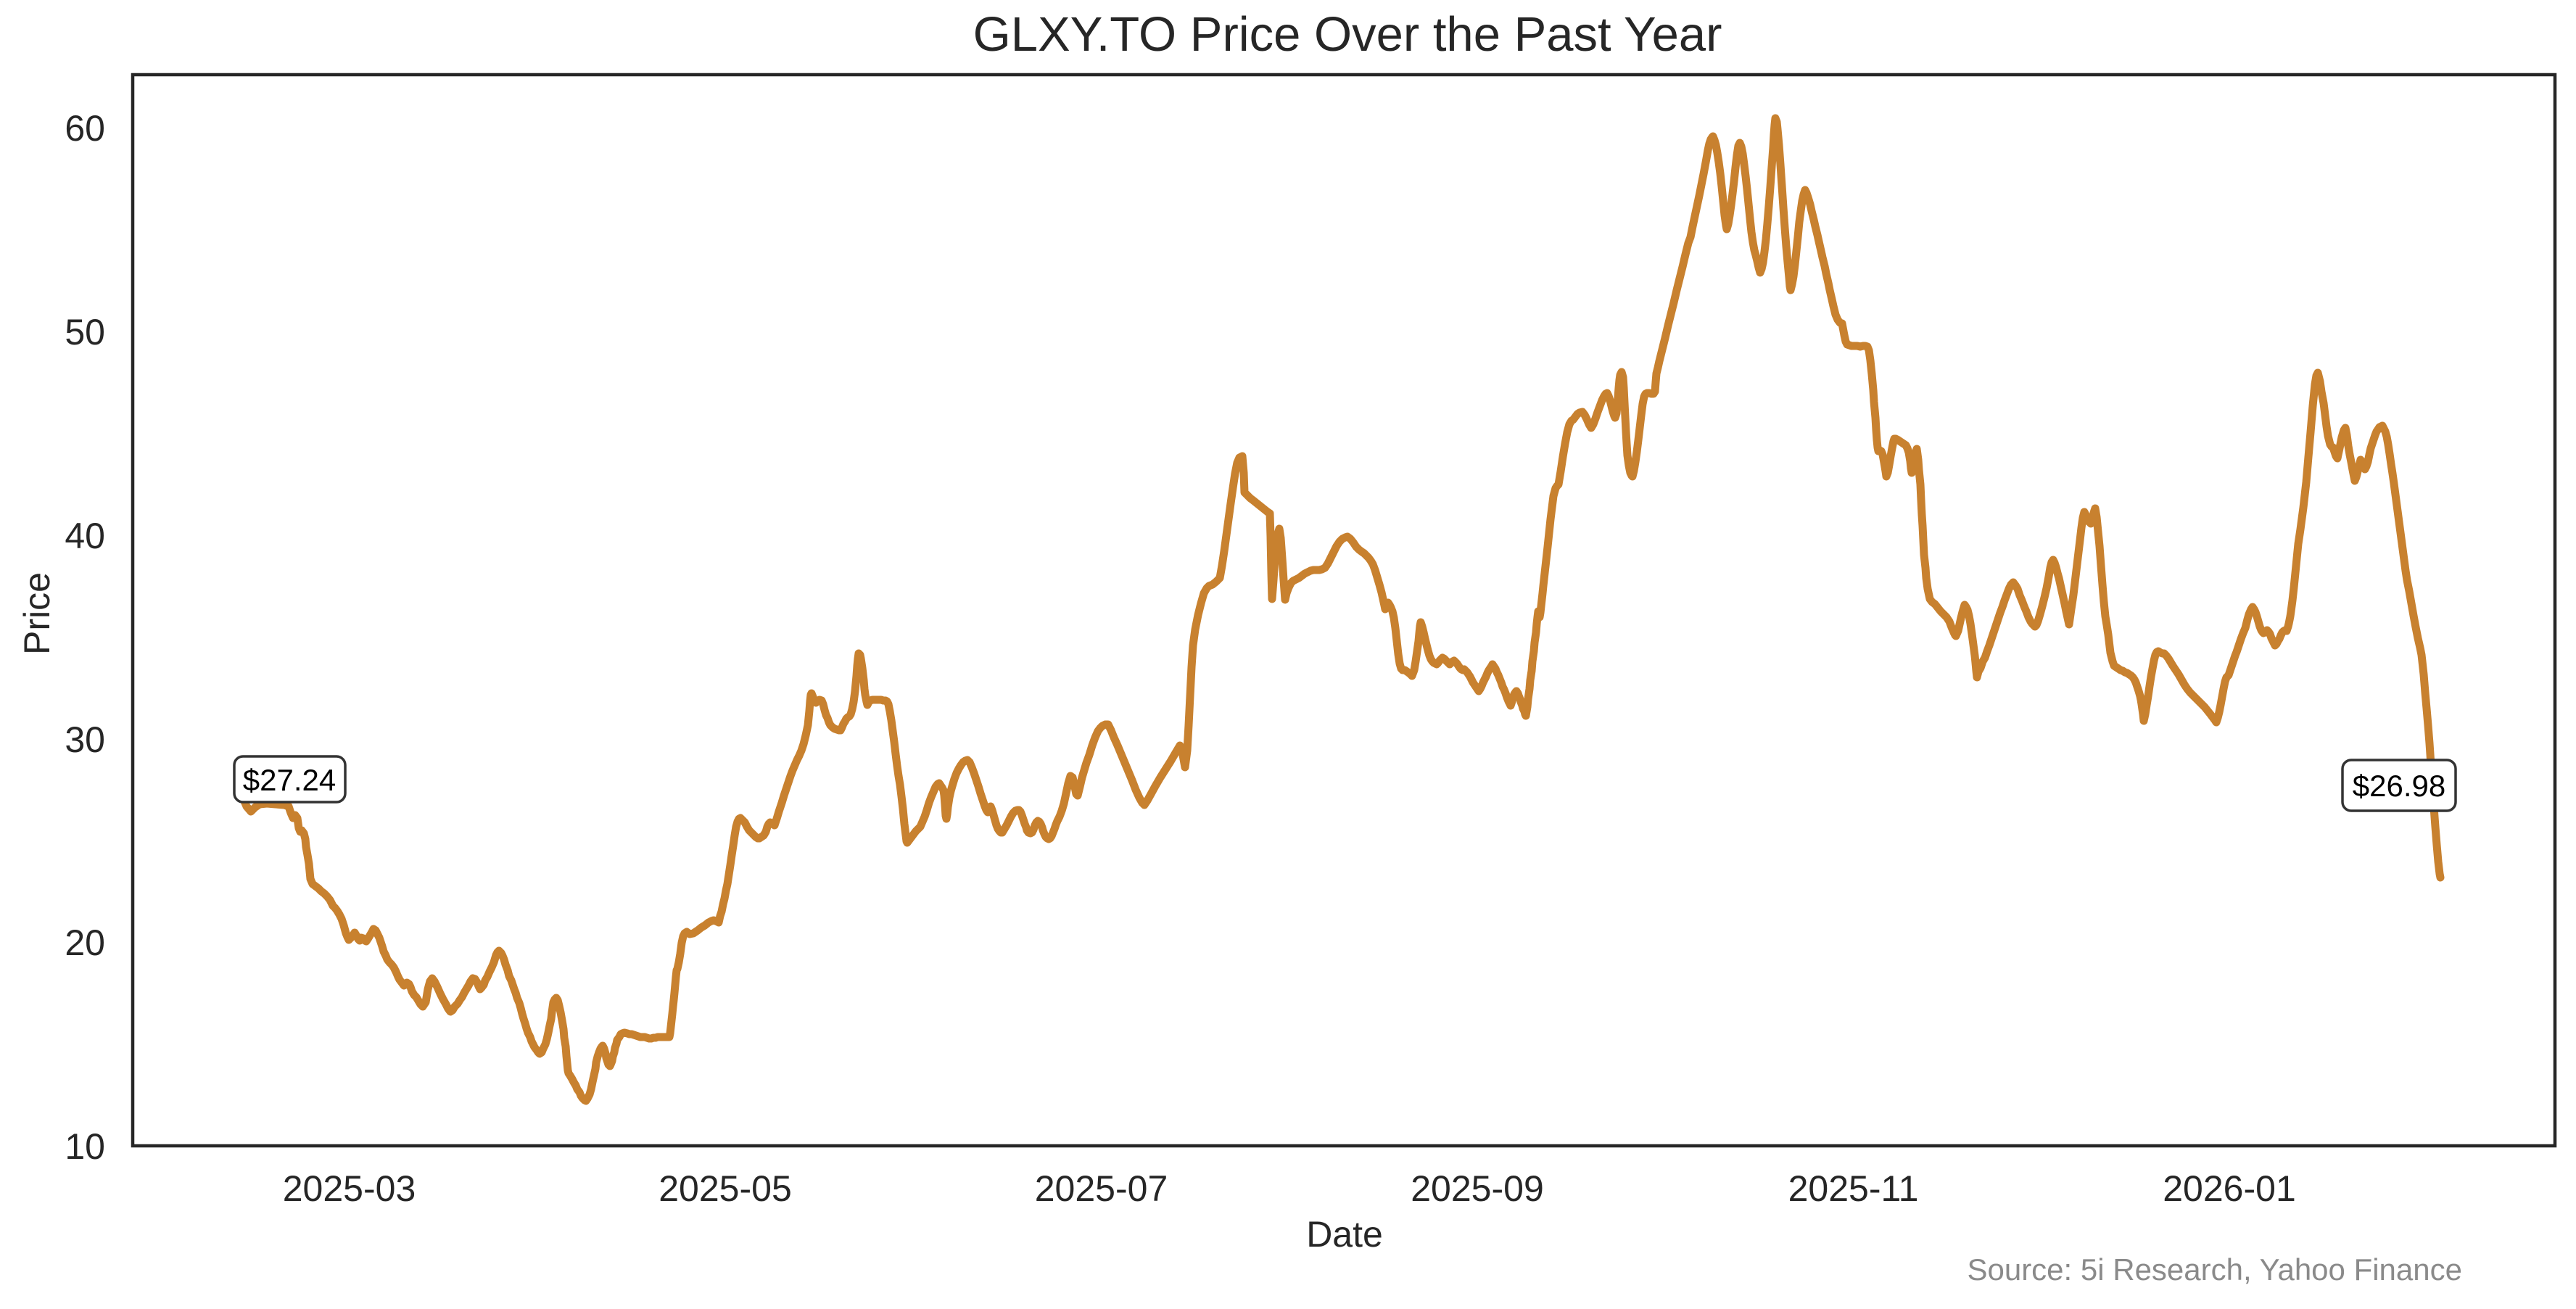 The height and width of the screenshot is (1309, 2576). Describe the element at coordinates (85, 739) in the screenshot. I see `svg-text: 30` at that location.